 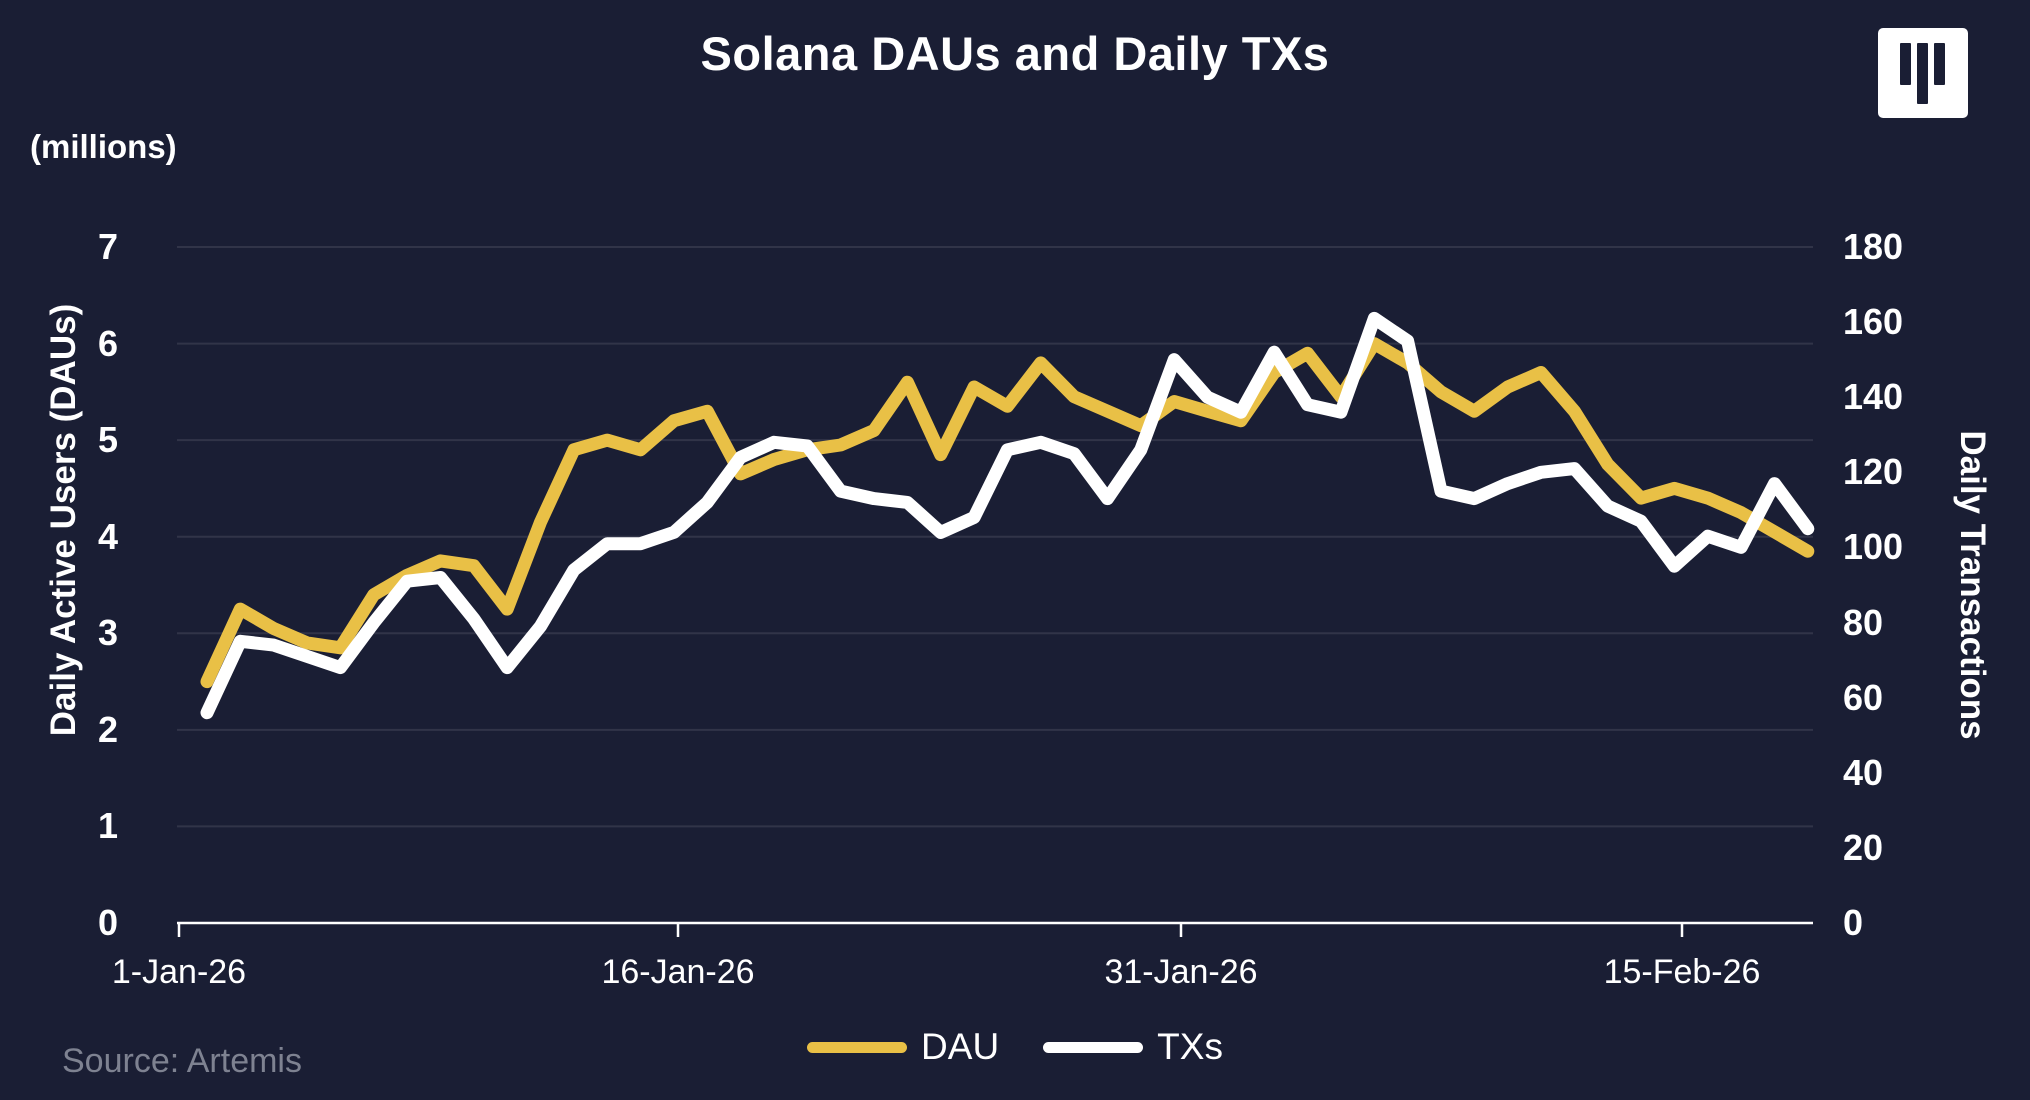 What do you see at coordinates (107, 922) in the screenshot?
I see `left-axis-tick: 0` at bounding box center [107, 922].